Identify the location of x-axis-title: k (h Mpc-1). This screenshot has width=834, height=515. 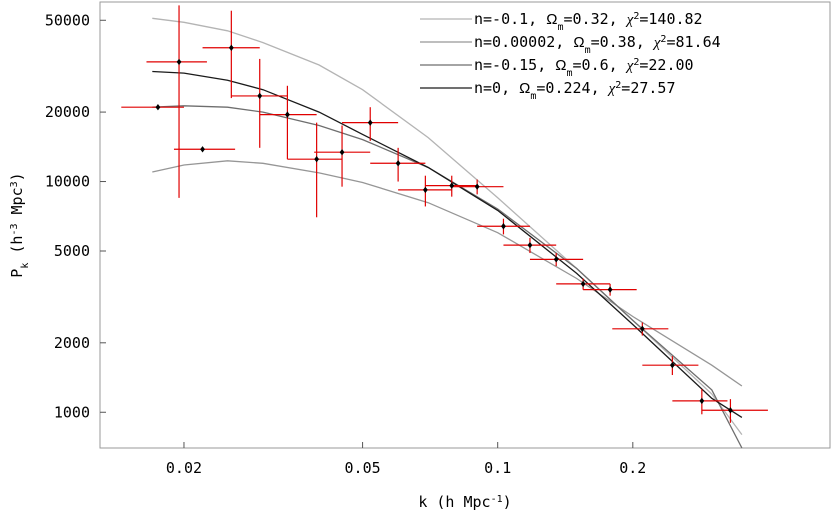
(464, 502).